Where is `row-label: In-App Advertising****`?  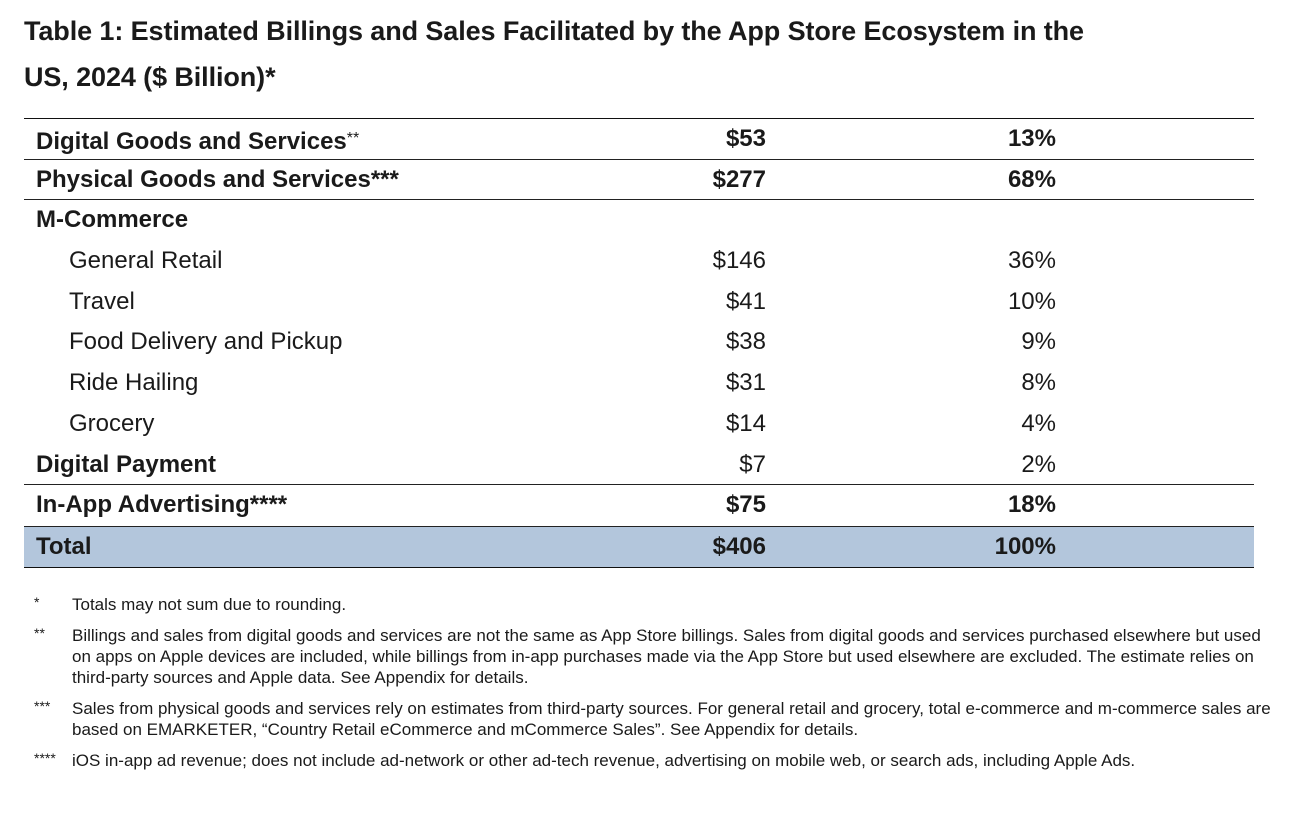 row-label: In-App Advertising**** is located at coordinates (162, 505).